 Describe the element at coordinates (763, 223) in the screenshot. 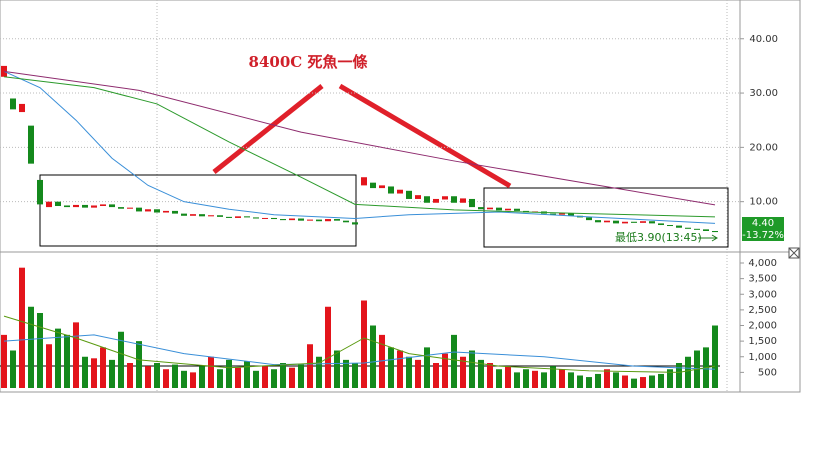

I see `price-tag` at that location.